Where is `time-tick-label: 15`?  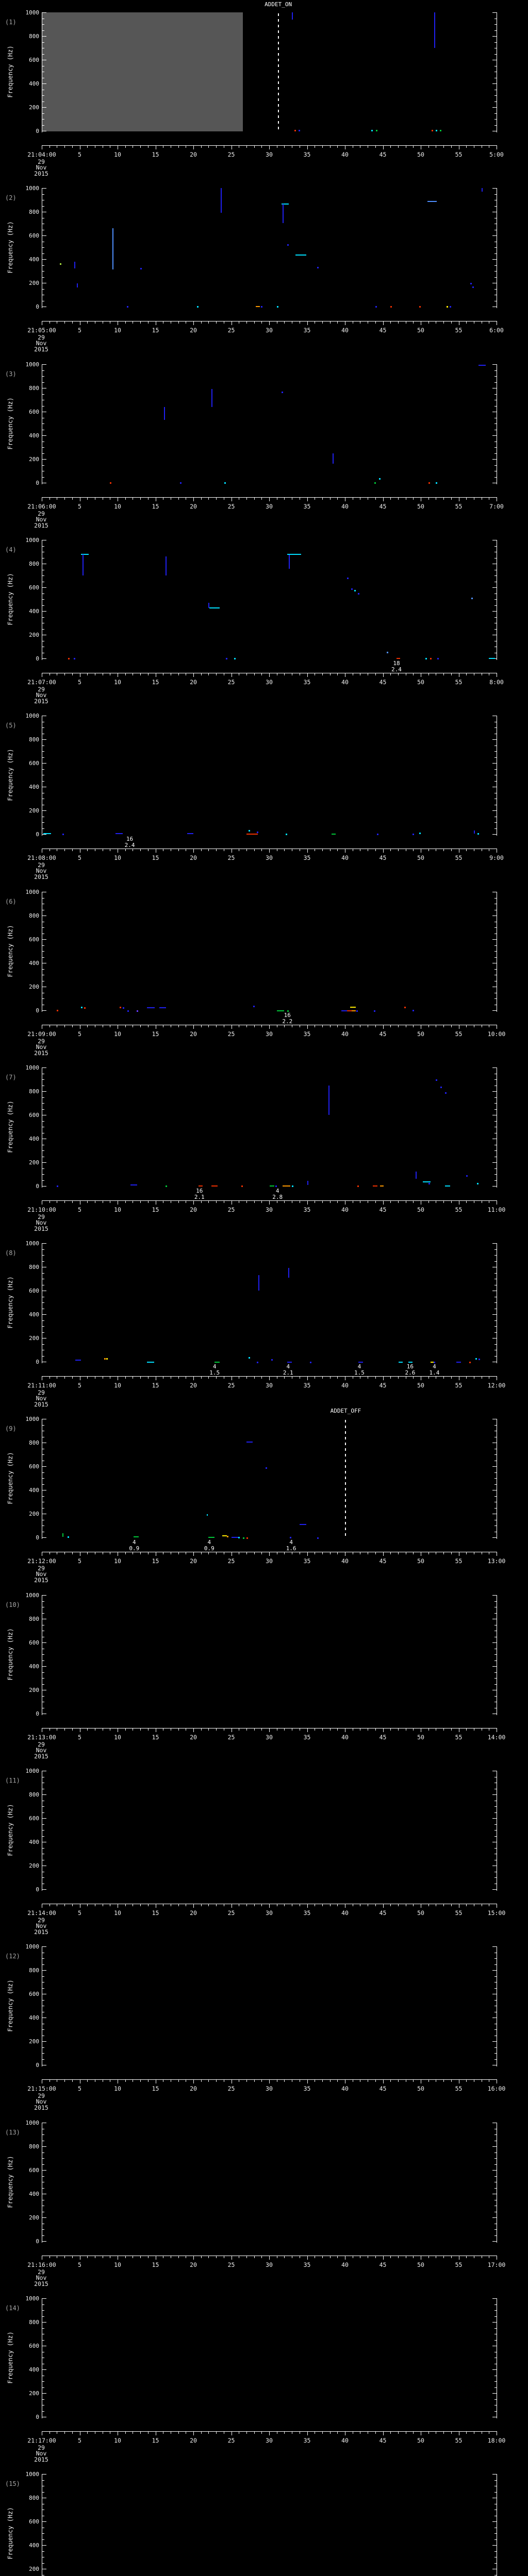
time-tick-label: 15 is located at coordinates (155, 506).